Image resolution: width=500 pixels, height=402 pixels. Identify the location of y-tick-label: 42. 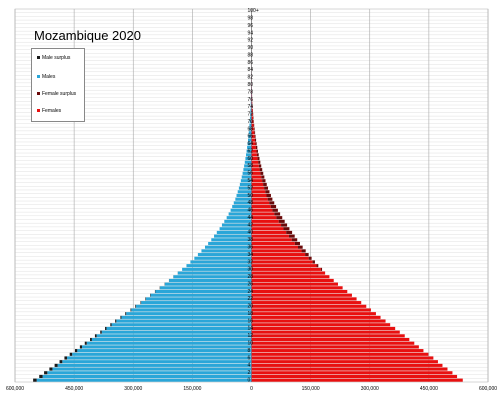
(251, 225).